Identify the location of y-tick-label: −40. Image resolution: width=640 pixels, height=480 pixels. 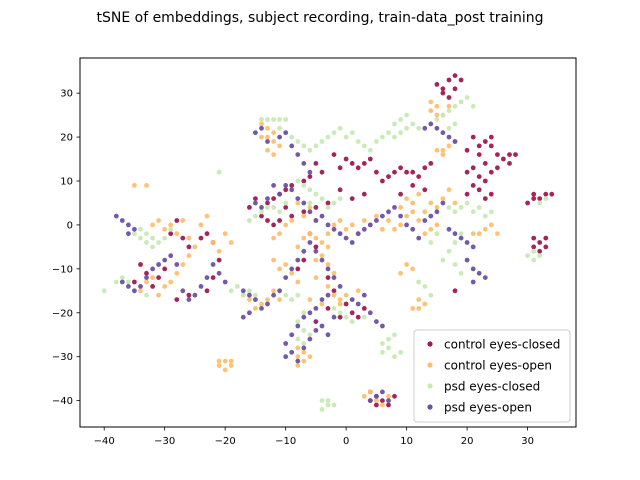
(62, 401).